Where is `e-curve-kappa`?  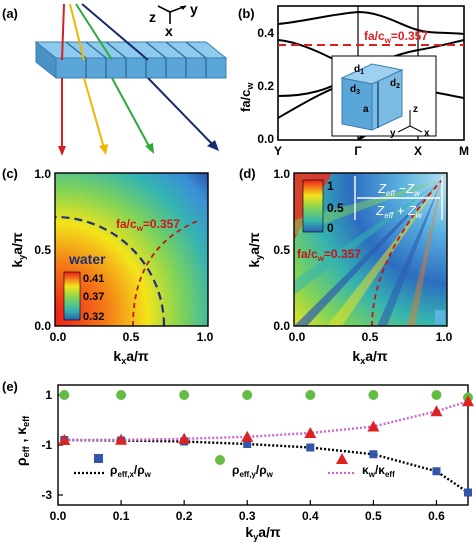 e-curve-kappa is located at coordinates (266, 421).